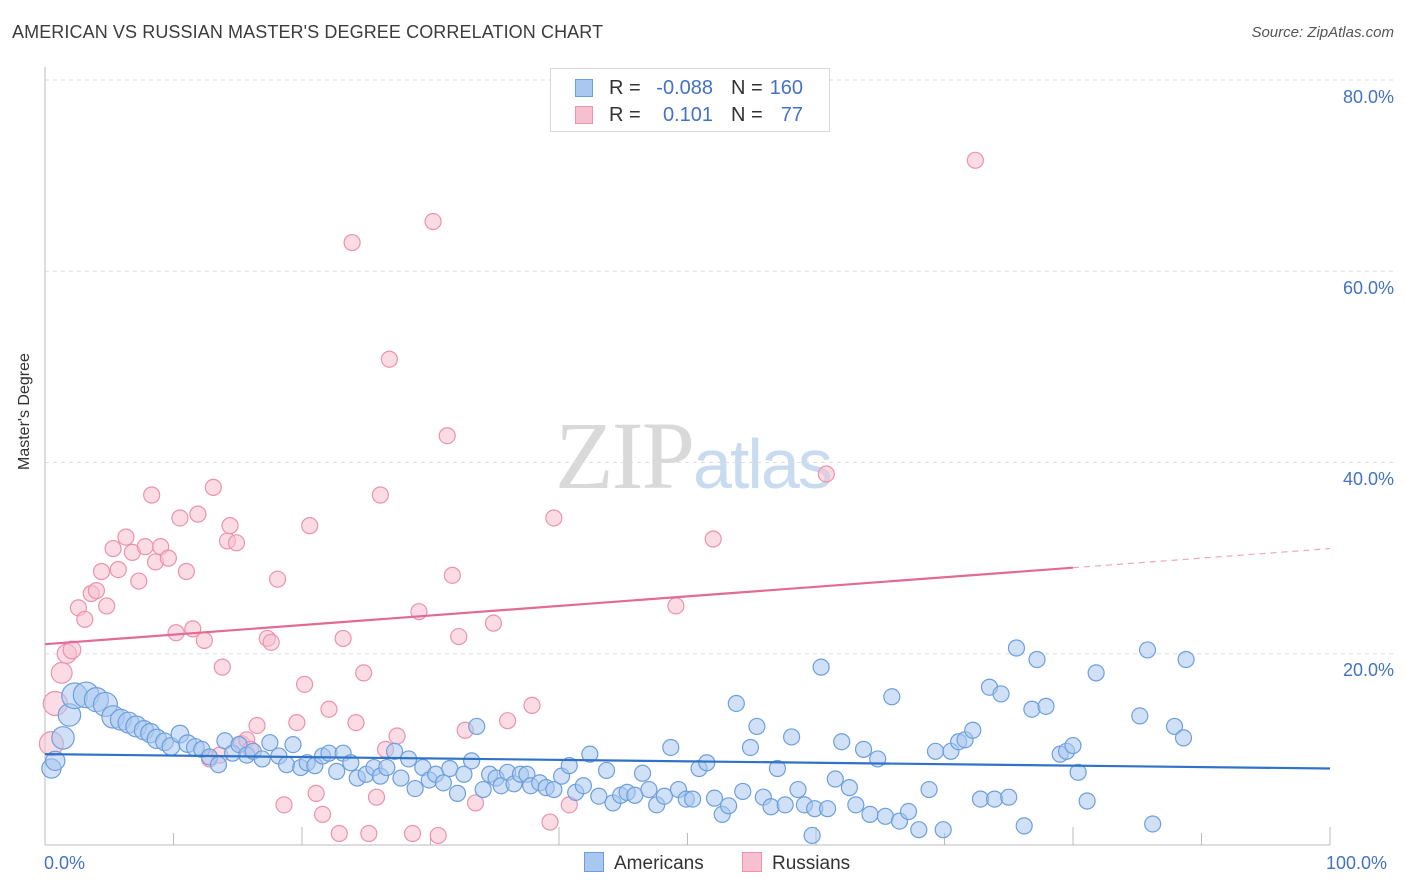 Image resolution: width=1406 pixels, height=892 pixels. Describe the element at coordinates (796, 863) in the screenshot. I see `bottom-legend-russians: Russians` at that location.